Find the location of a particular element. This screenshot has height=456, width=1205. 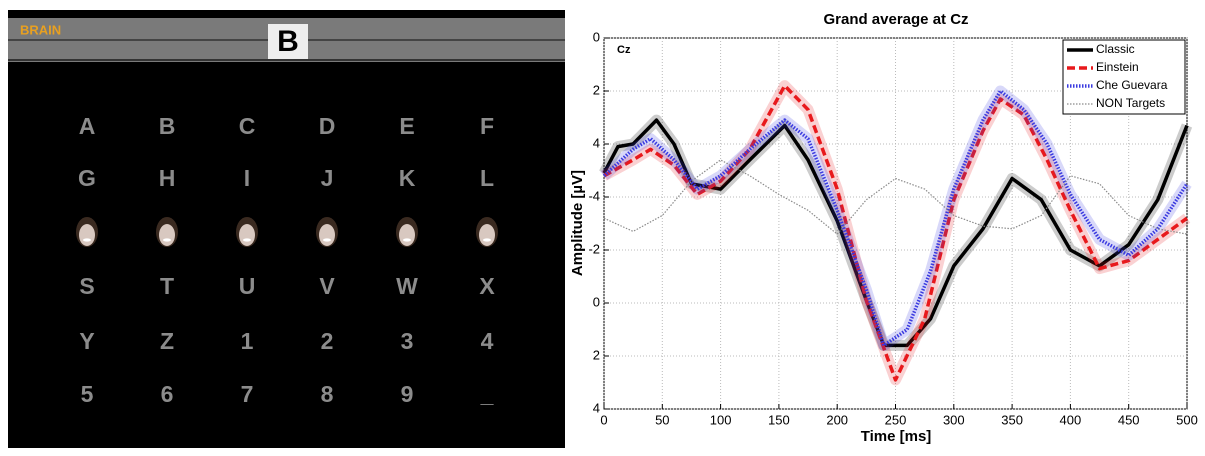

speller-symbol: 8 is located at coordinates (327, 394).